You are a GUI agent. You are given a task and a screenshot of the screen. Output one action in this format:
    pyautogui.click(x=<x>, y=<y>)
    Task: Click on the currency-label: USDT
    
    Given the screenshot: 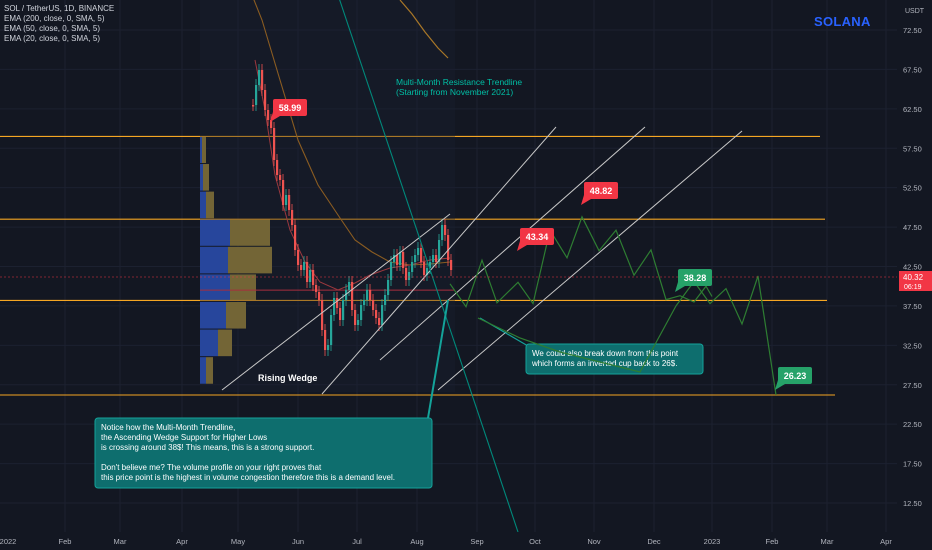 What is the action you would take?
    pyautogui.click(x=915, y=11)
    